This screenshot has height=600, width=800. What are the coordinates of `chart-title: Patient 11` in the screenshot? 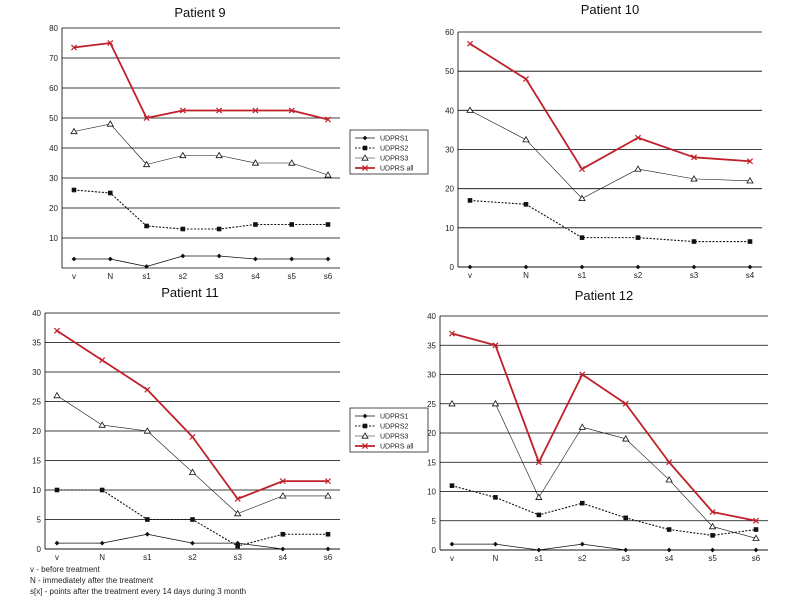 It's located at (190, 292).